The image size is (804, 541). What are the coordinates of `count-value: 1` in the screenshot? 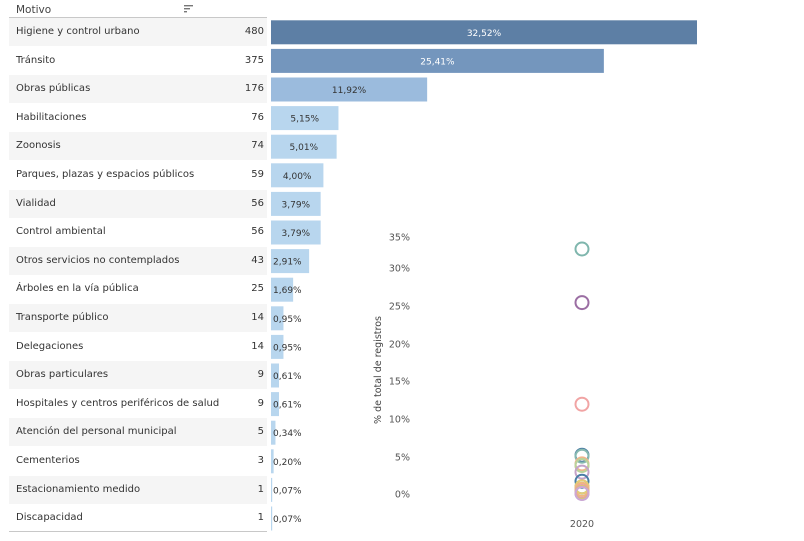 It's located at (260, 518).